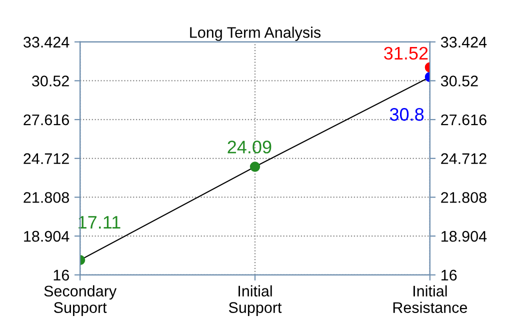 The width and height of the screenshot is (510, 330). Describe the element at coordinates (463, 120) in the screenshot. I see `y2-tick-label: 27.616` at that location.